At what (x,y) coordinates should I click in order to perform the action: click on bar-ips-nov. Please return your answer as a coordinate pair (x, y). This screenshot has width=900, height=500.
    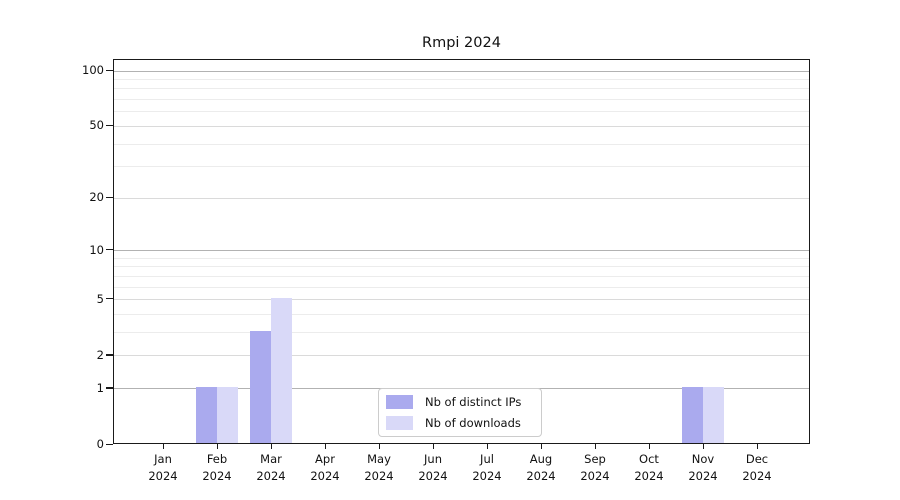
    Looking at the image, I should click on (692, 414).